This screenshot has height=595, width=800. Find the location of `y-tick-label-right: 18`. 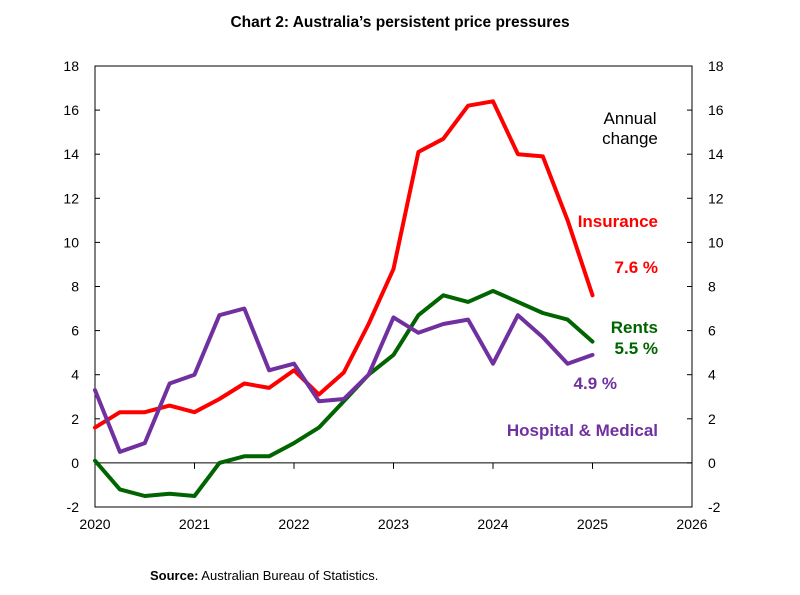

y-tick-label-right: 18 is located at coordinates (716, 66).